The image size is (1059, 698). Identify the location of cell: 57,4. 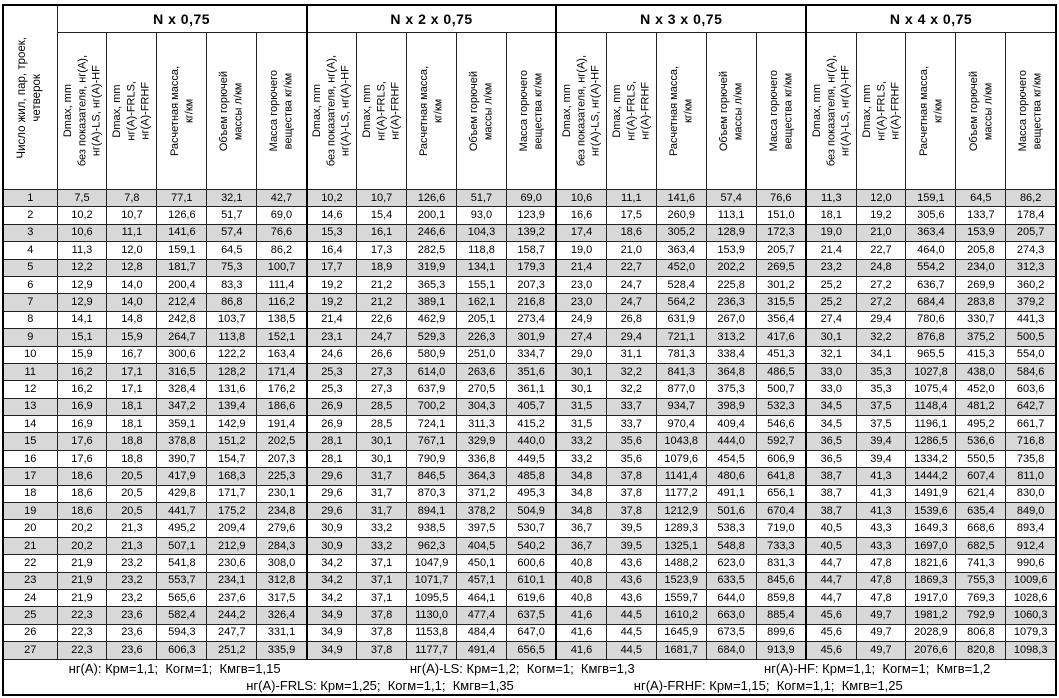
(232, 233).